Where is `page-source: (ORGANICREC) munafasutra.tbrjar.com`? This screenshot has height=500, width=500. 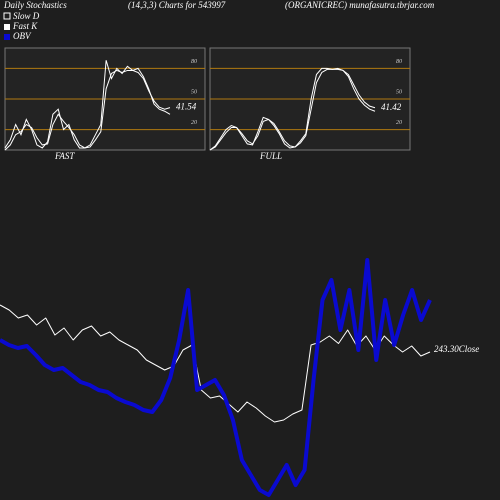
page-source: (ORGANICREC) munafasutra.tbrjar.com is located at coordinates (360, 5).